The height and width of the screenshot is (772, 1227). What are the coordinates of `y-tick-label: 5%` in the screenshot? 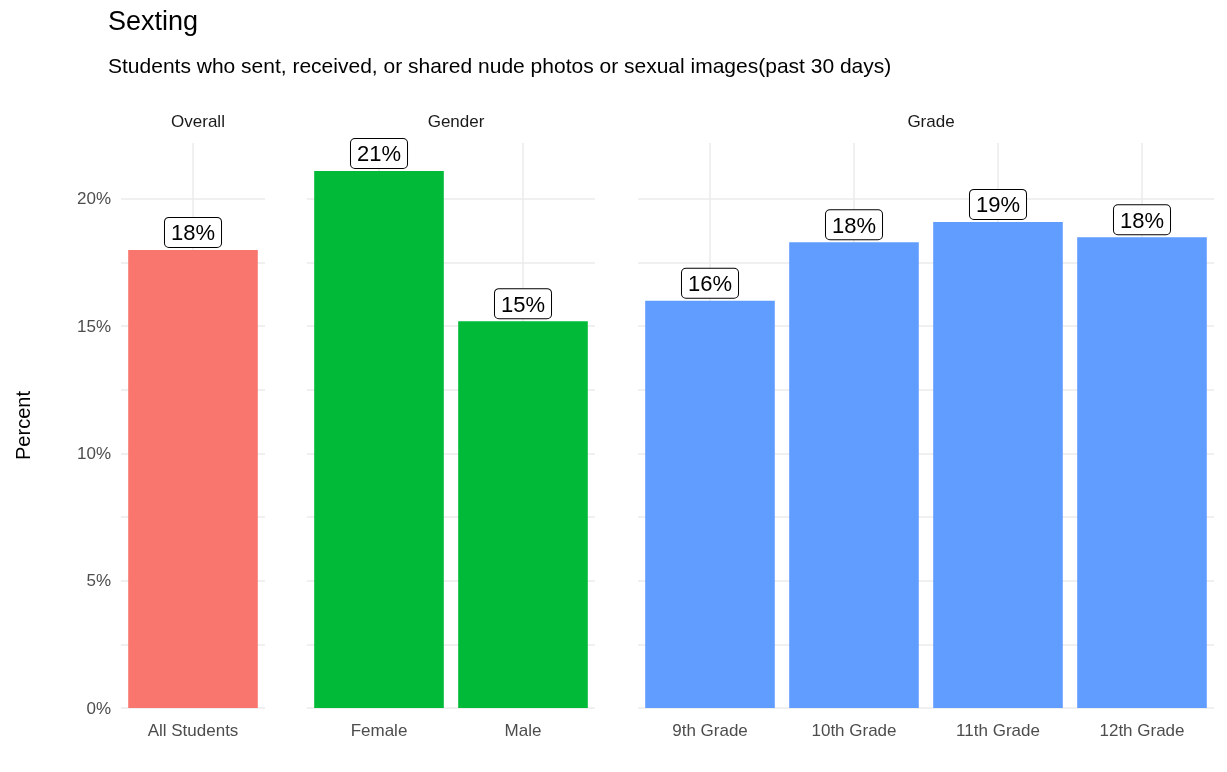 It's located at (98, 581).